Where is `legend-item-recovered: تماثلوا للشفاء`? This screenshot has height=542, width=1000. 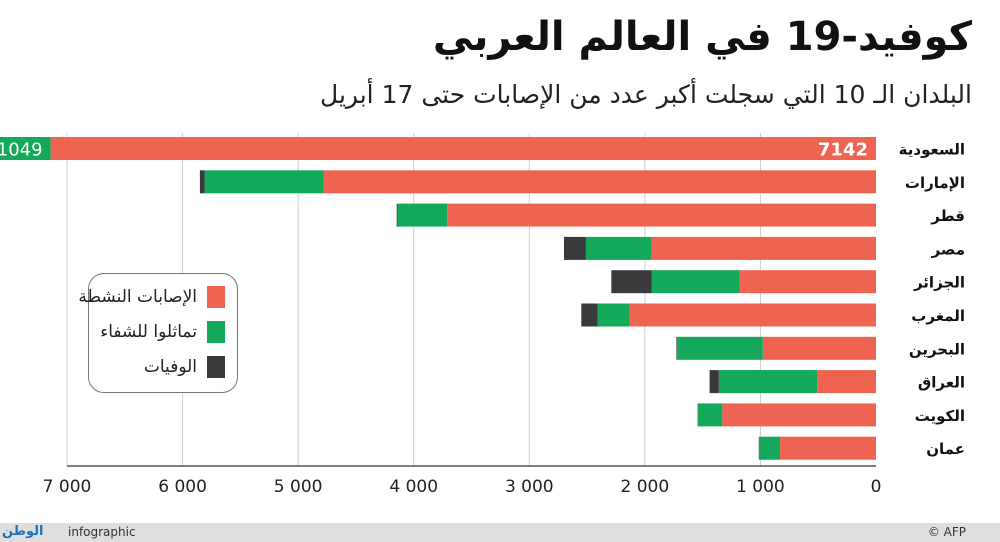
legend-item-recovered: تماثلوا للشفاء is located at coordinates (162, 332).